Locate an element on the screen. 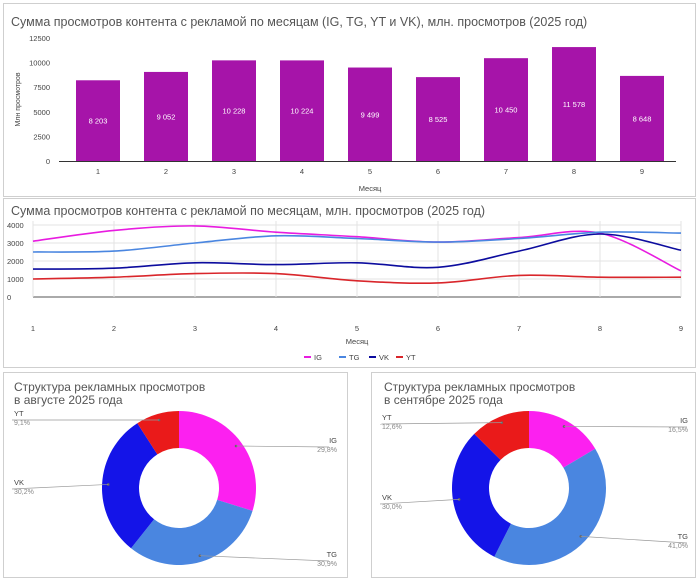 The height and width of the screenshot is (581, 700). slice-pct-label: 16,5% is located at coordinates (678, 430).